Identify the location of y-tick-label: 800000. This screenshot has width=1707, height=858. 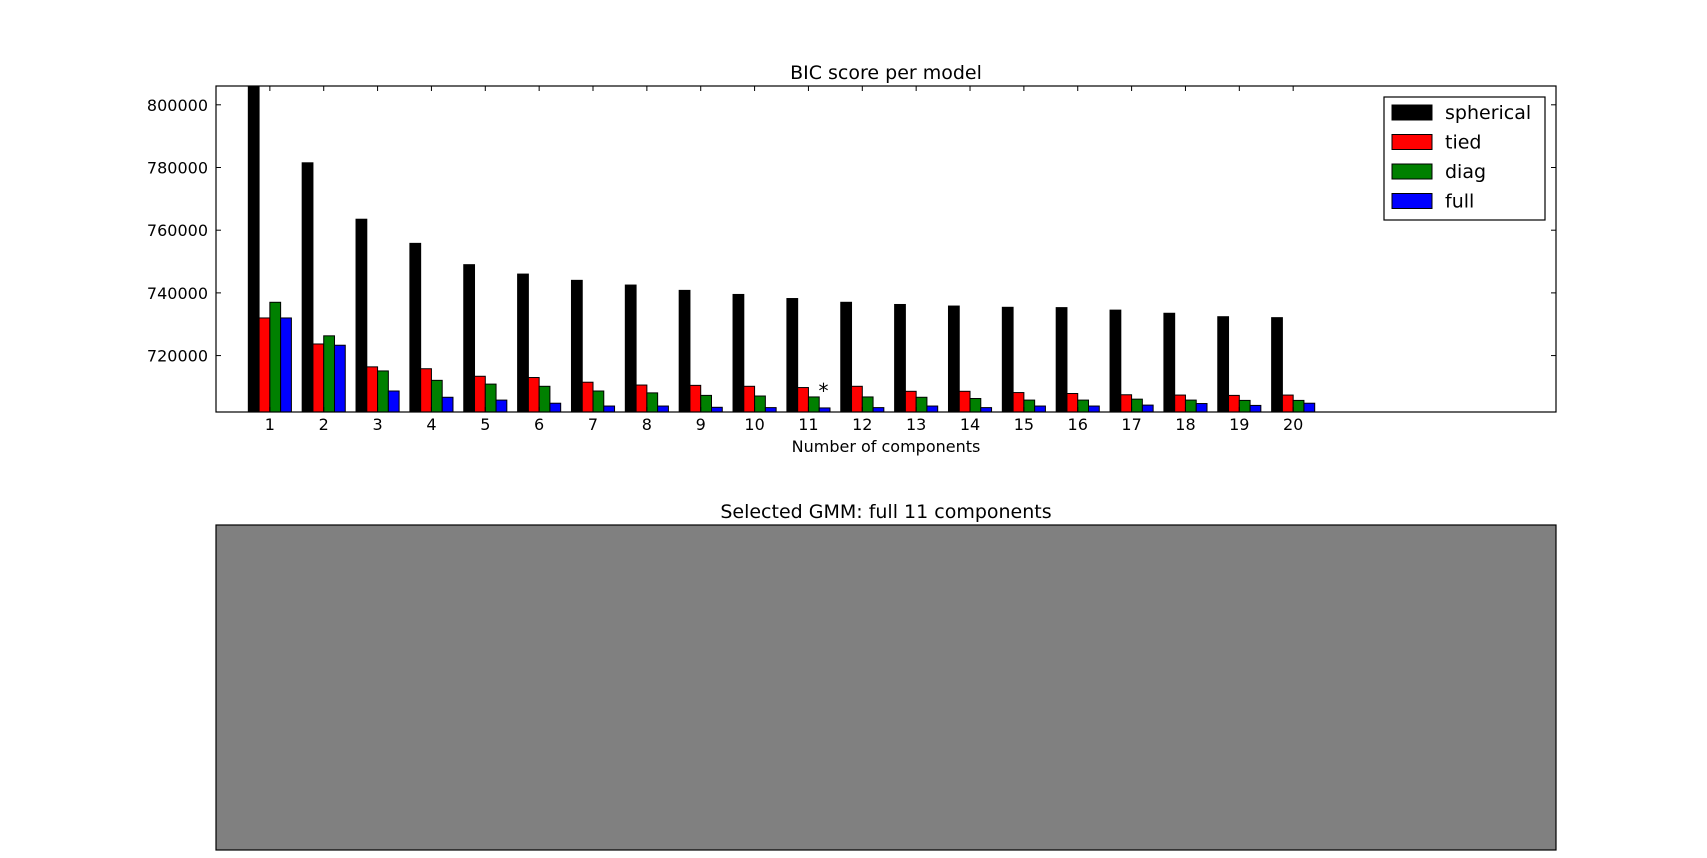
(177, 105).